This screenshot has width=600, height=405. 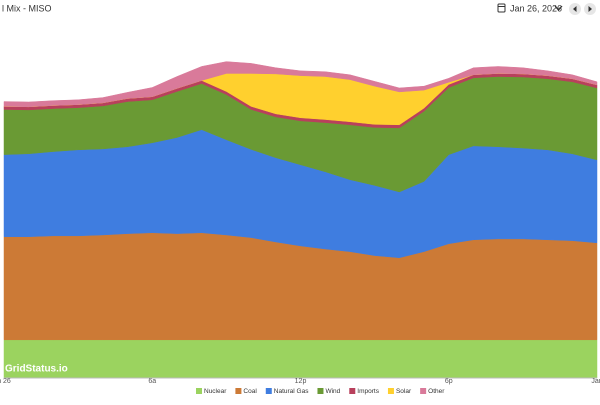 What do you see at coordinates (215, 391) in the screenshot?
I see `legend-label: Nuclear` at bounding box center [215, 391].